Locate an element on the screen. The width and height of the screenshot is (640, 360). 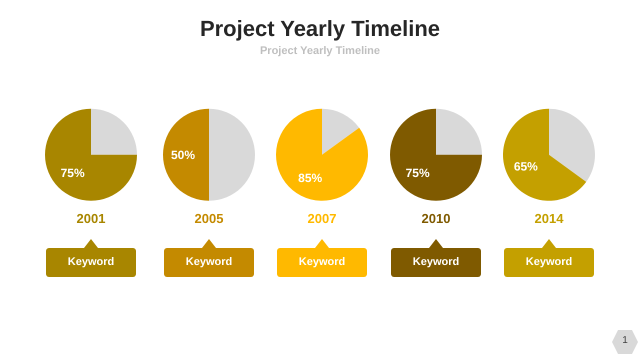
data-label: 50% is located at coordinates (183, 155).